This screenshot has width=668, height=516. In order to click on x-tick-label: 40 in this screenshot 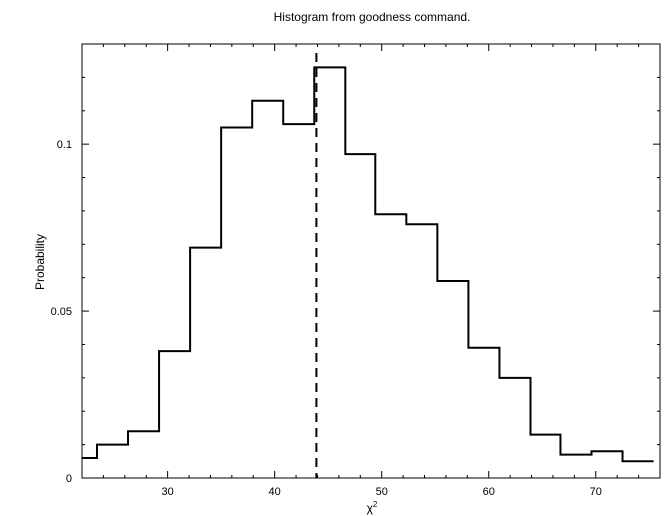, I will do `click(275, 492)`.